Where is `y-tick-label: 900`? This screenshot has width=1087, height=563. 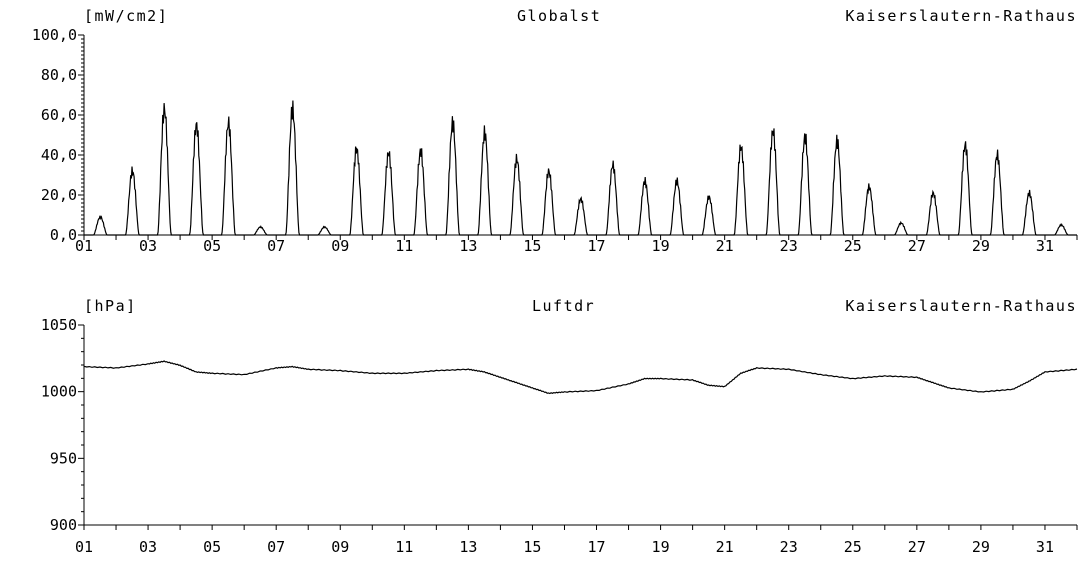 y-tick-label: 900 is located at coordinates (63, 525).